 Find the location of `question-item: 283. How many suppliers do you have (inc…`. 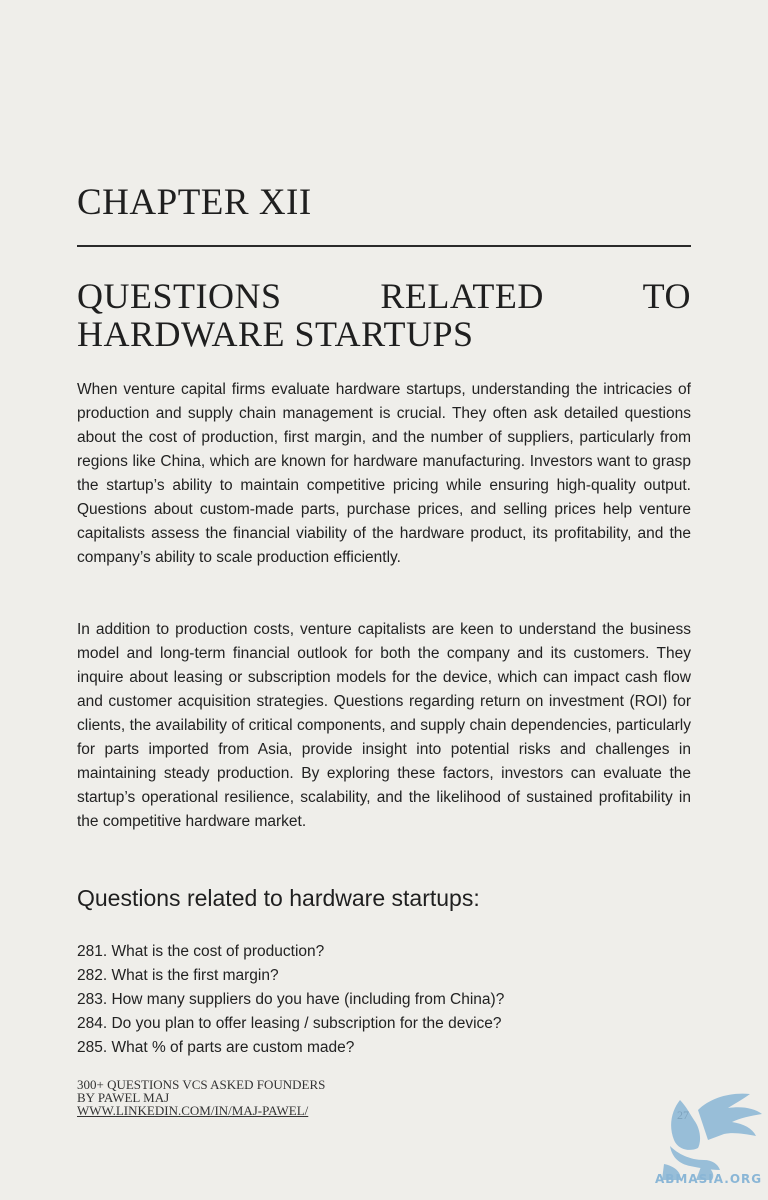

question-item: 283. How many suppliers do you have (inc… is located at coordinates (291, 999).